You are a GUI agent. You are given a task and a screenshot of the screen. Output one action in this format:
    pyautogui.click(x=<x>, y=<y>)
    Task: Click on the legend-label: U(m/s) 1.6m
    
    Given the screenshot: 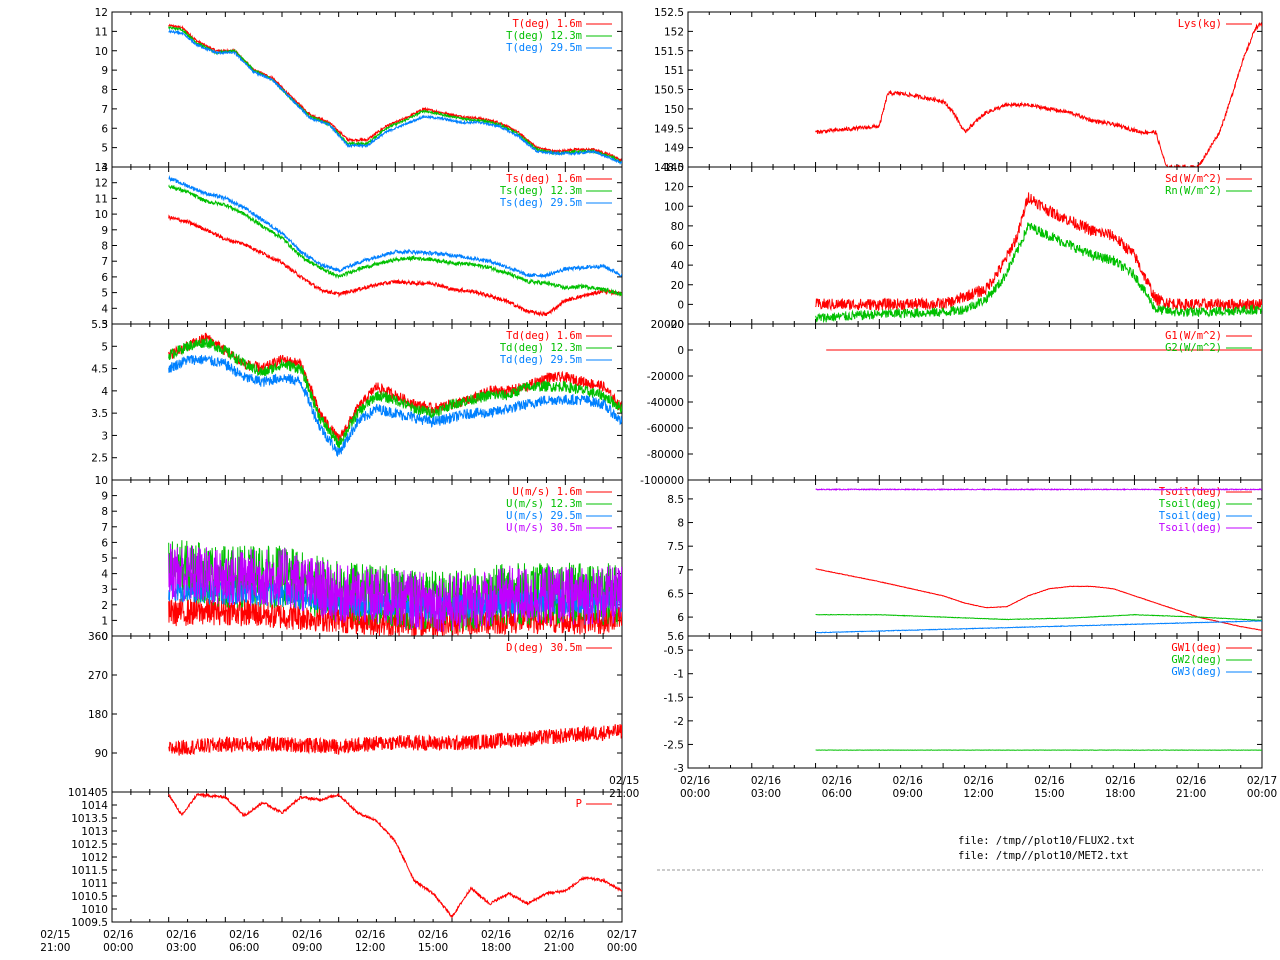 What is the action you would take?
    pyautogui.click(x=547, y=492)
    